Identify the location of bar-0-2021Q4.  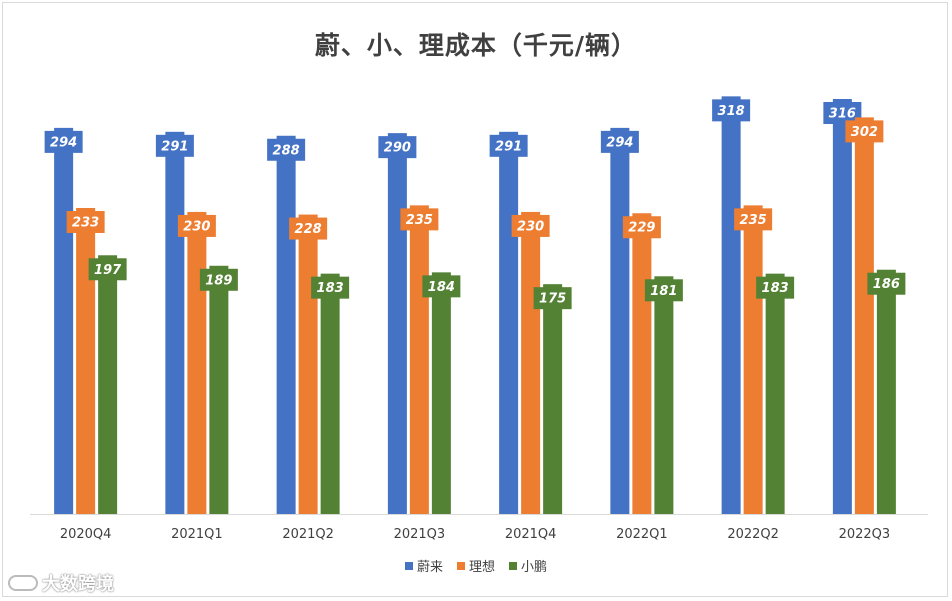
(509, 322).